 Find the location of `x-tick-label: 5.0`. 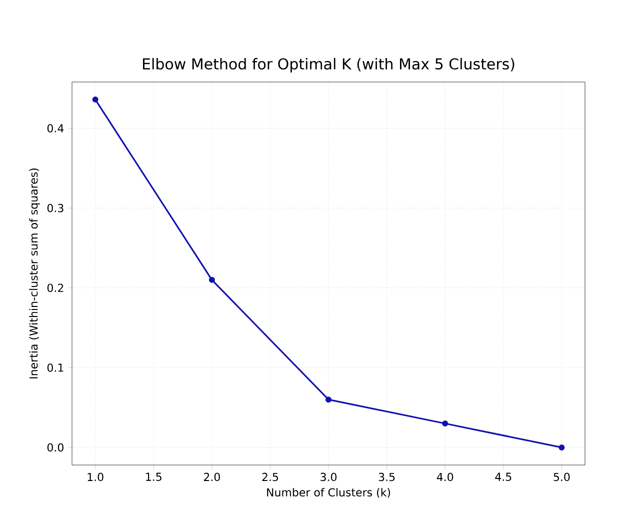

x-tick-label: 5.0 is located at coordinates (562, 477).